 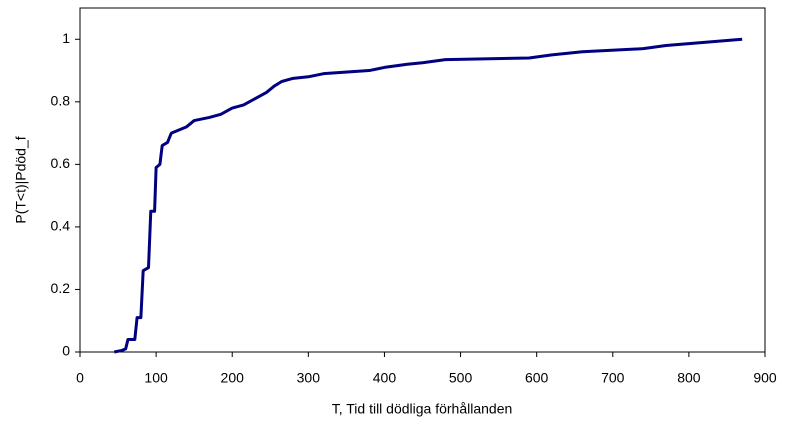 I want to click on y-tick-label: 0.2, so click(x=61, y=288).